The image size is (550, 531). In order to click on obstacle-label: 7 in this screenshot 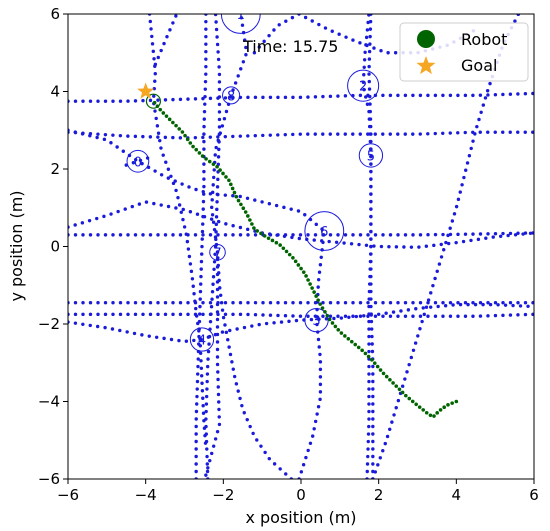, I will do `click(217, 253)`.